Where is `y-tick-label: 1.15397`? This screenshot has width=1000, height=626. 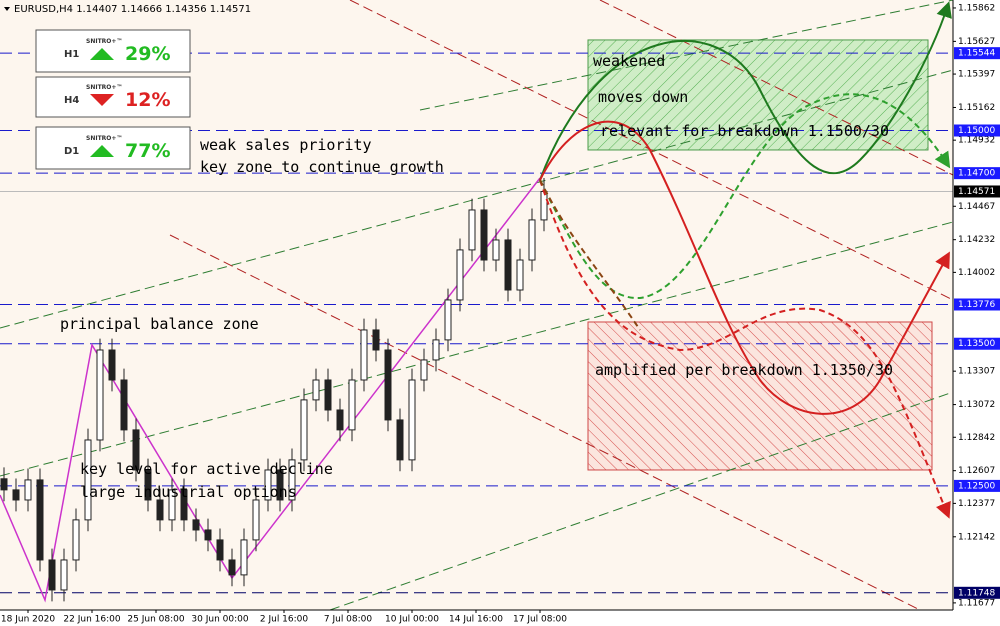
y-tick-label: 1.15397 is located at coordinates (976, 75).